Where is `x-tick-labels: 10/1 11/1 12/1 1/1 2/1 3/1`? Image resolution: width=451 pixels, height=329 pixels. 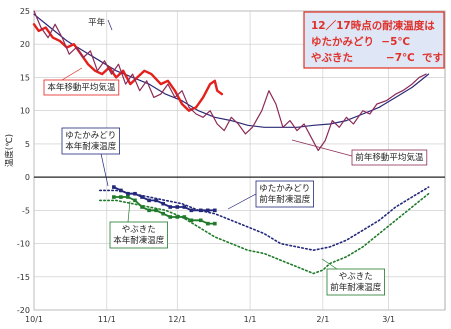 x-tick-labels: 10/1 11/1 12/1 1/1 2/1 3/1 is located at coordinates (210, 319).